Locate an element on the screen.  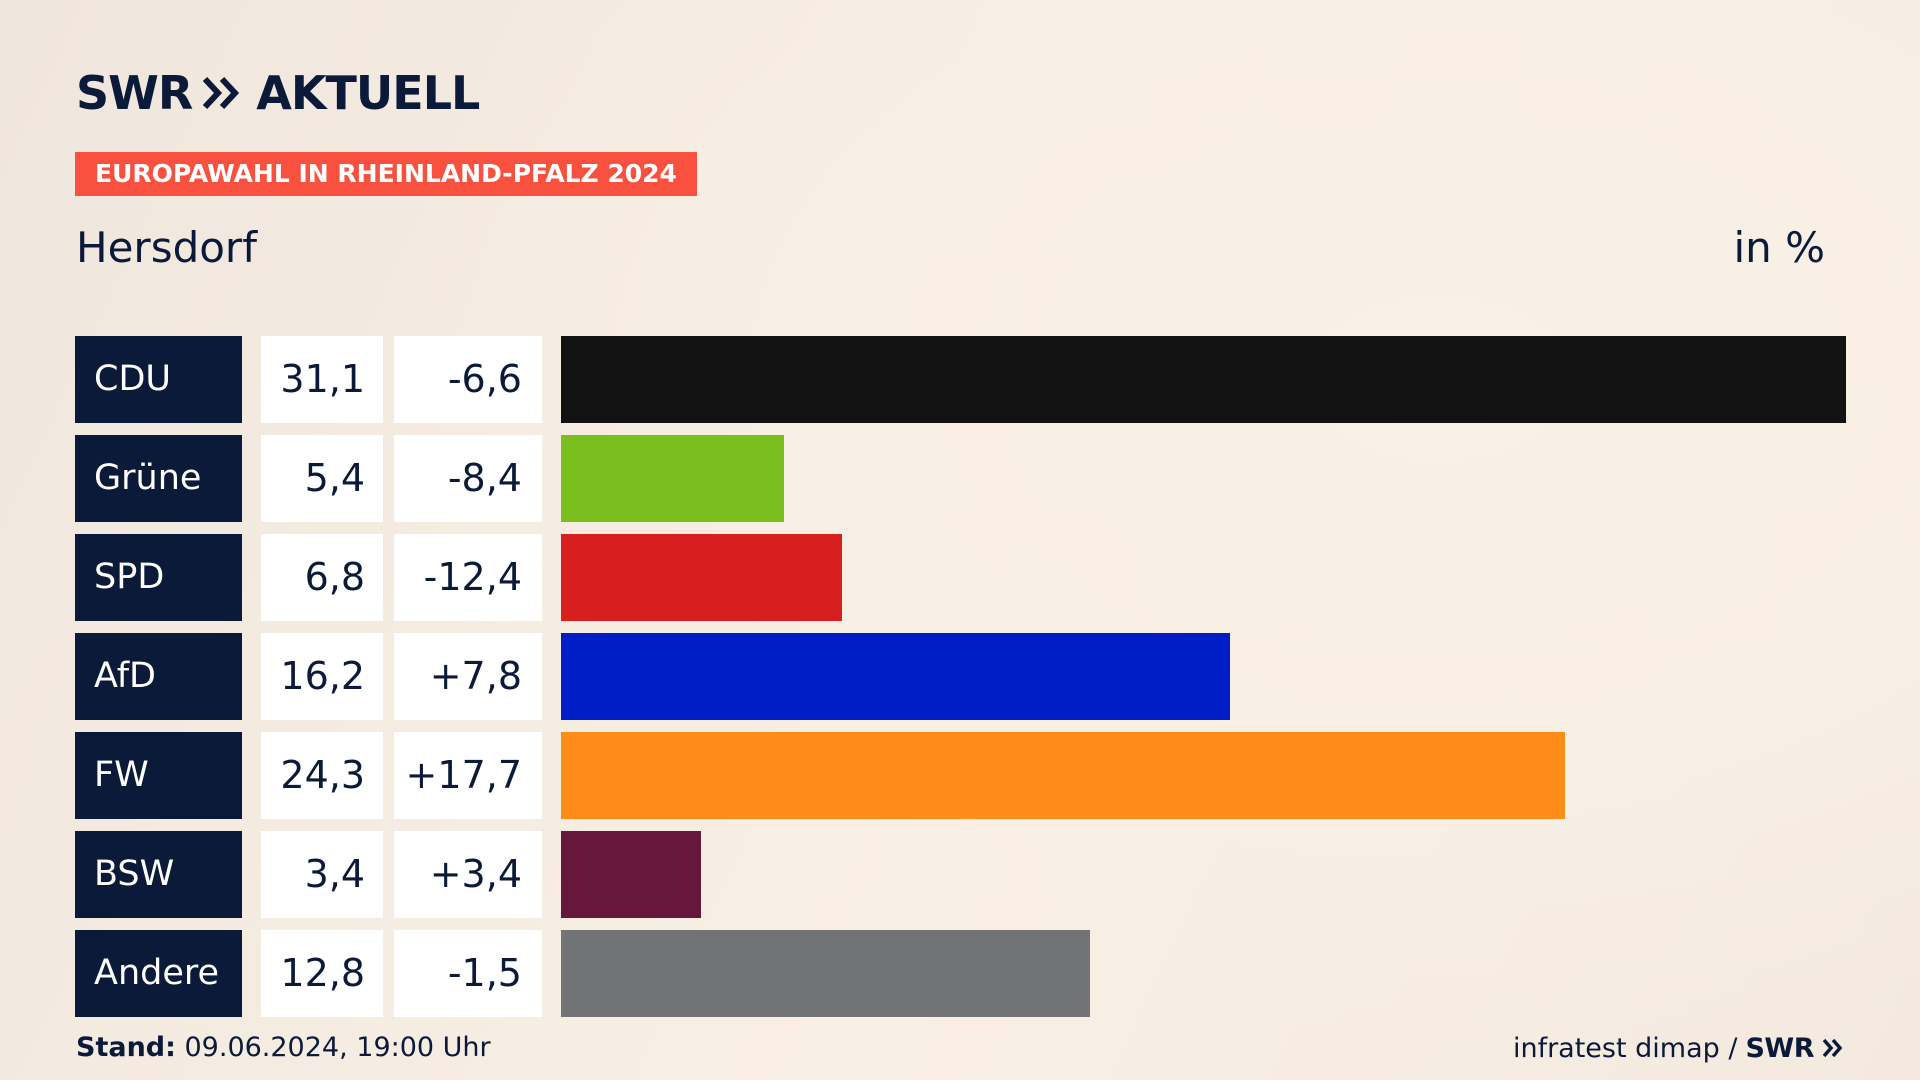
value-label: 5,4 is located at coordinates (322, 478).